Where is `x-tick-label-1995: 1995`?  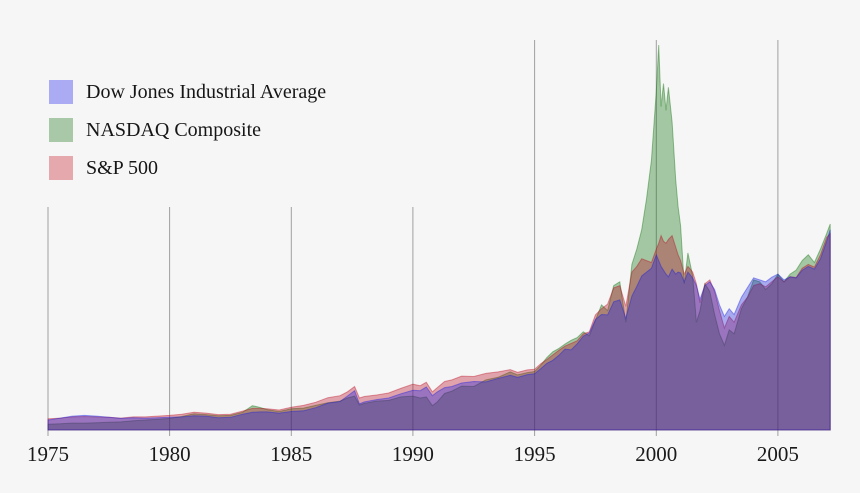
x-tick-label-1995: 1995 is located at coordinates (535, 454).